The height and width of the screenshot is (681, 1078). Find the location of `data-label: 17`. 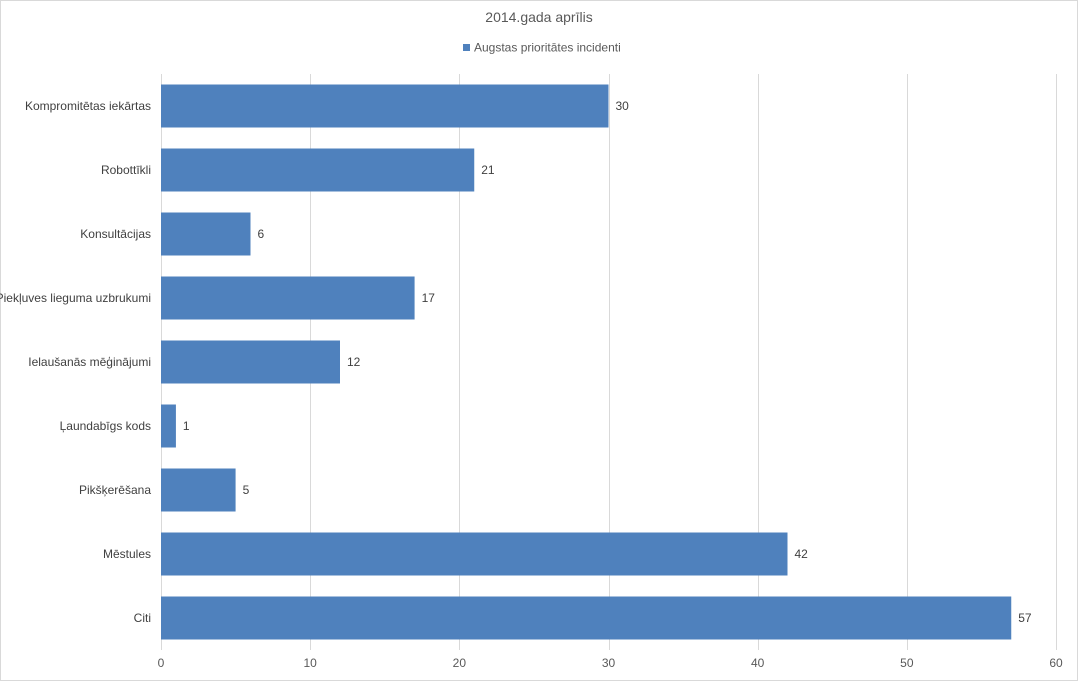

data-label: 17 is located at coordinates (429, 298).